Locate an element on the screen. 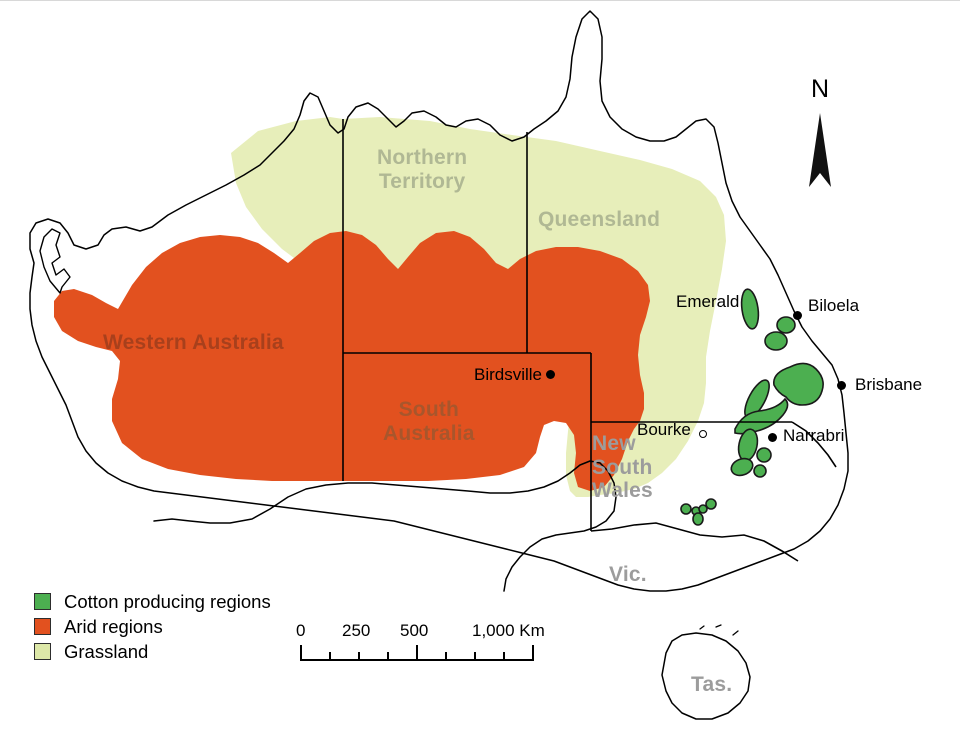 This screenshot has height=732, width=960. scale-label-1000: 1,000 Km is located at coordinates (508, 630).